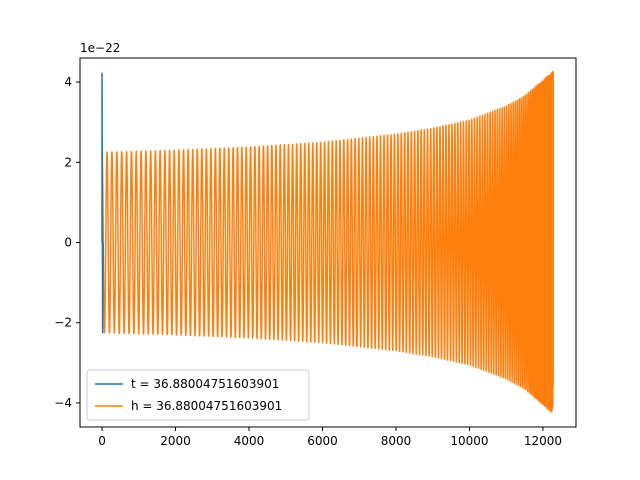 The width and height of the screenshot is (640, 480). What do you see at coordinates (206, 406) in the screenshot?
I see `legend-label: h = 36.88004751603901` at bounding box center [206, 406].